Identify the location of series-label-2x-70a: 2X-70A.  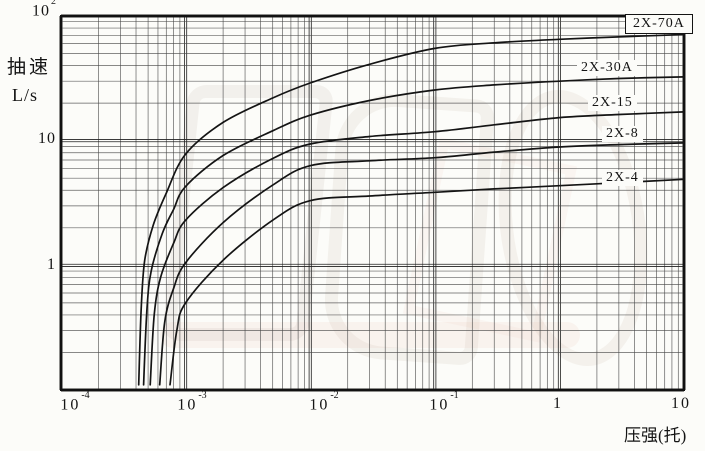
(659, 24).